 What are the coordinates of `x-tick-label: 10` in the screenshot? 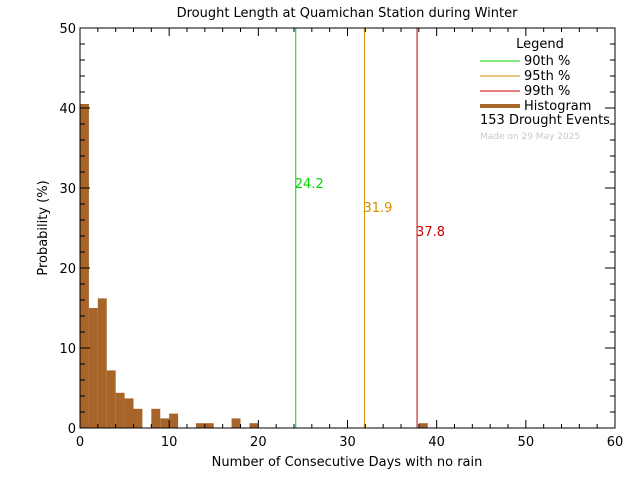 It's located at (169, 442).